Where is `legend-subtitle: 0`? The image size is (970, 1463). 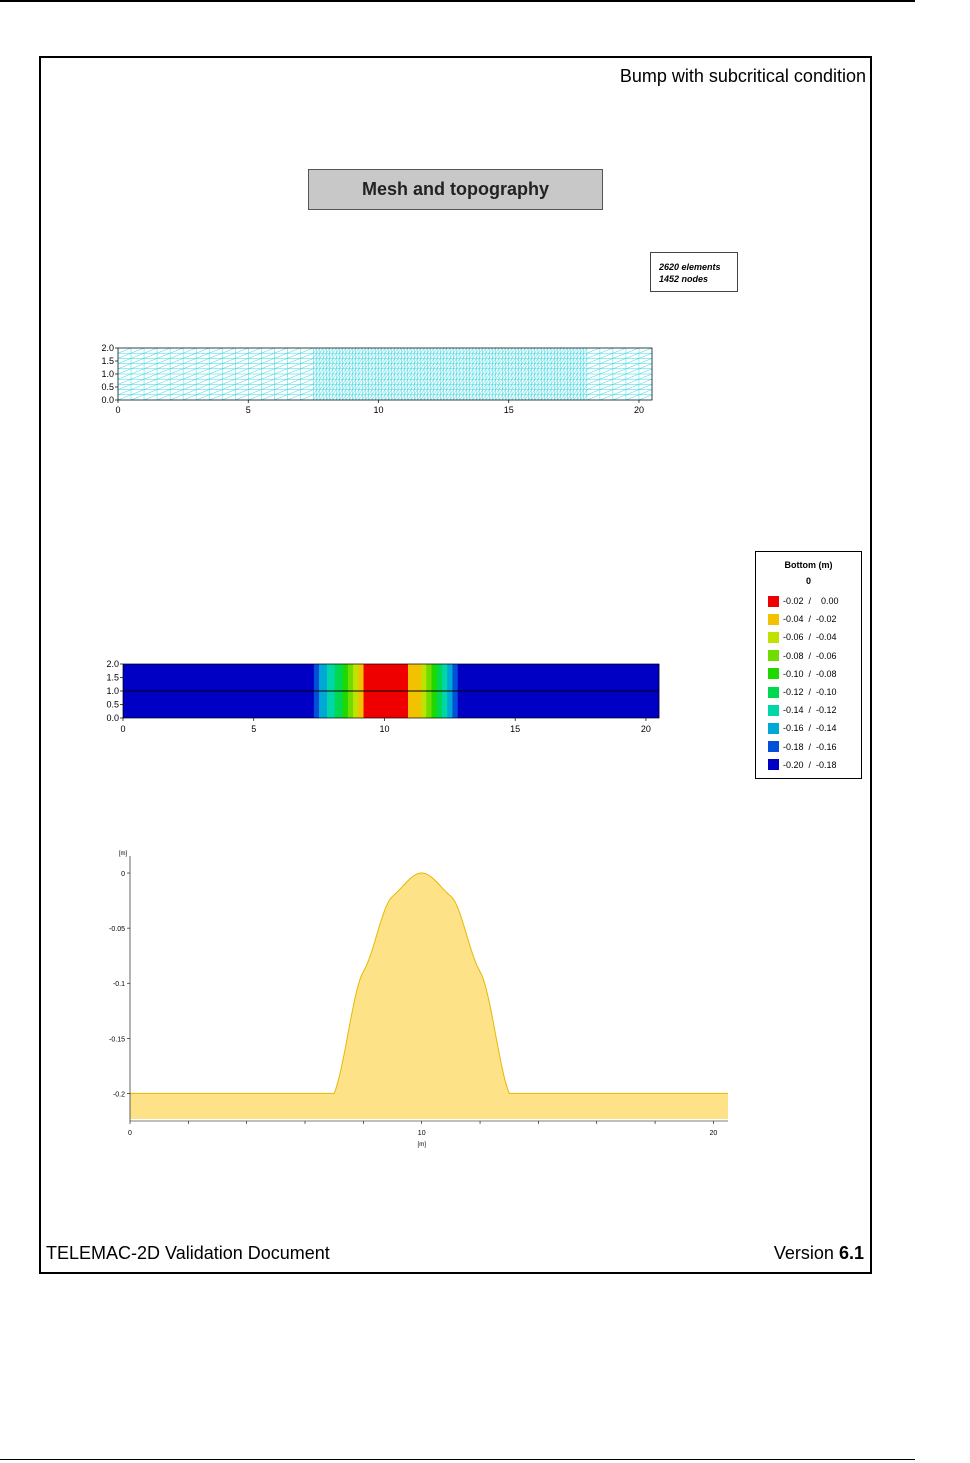
legend-subtitle: 0 is located at coordinates (808, 581).